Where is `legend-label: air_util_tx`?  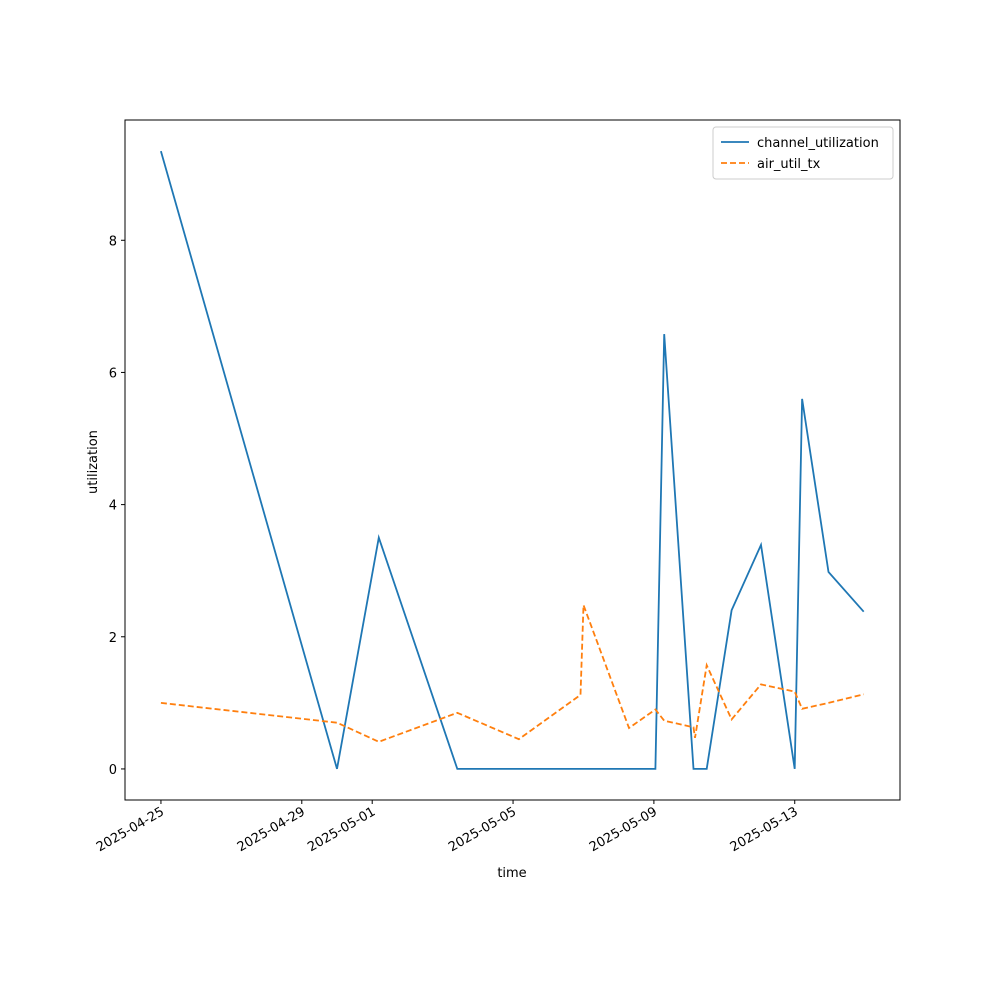
legend-label: air_util_tx is located at coordinates (789, 164).